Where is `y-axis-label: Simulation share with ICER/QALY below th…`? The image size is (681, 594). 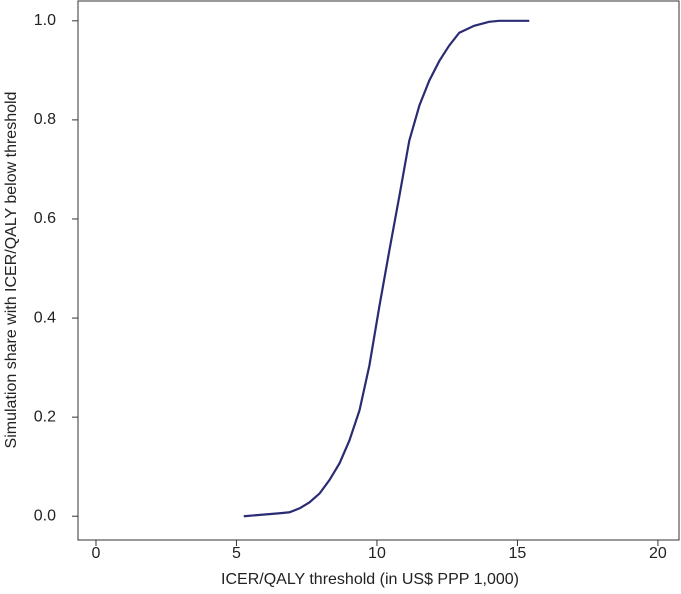
y-axis-label: Simulation share with ICER/QALY below th… is located at coordinates (11, 270).